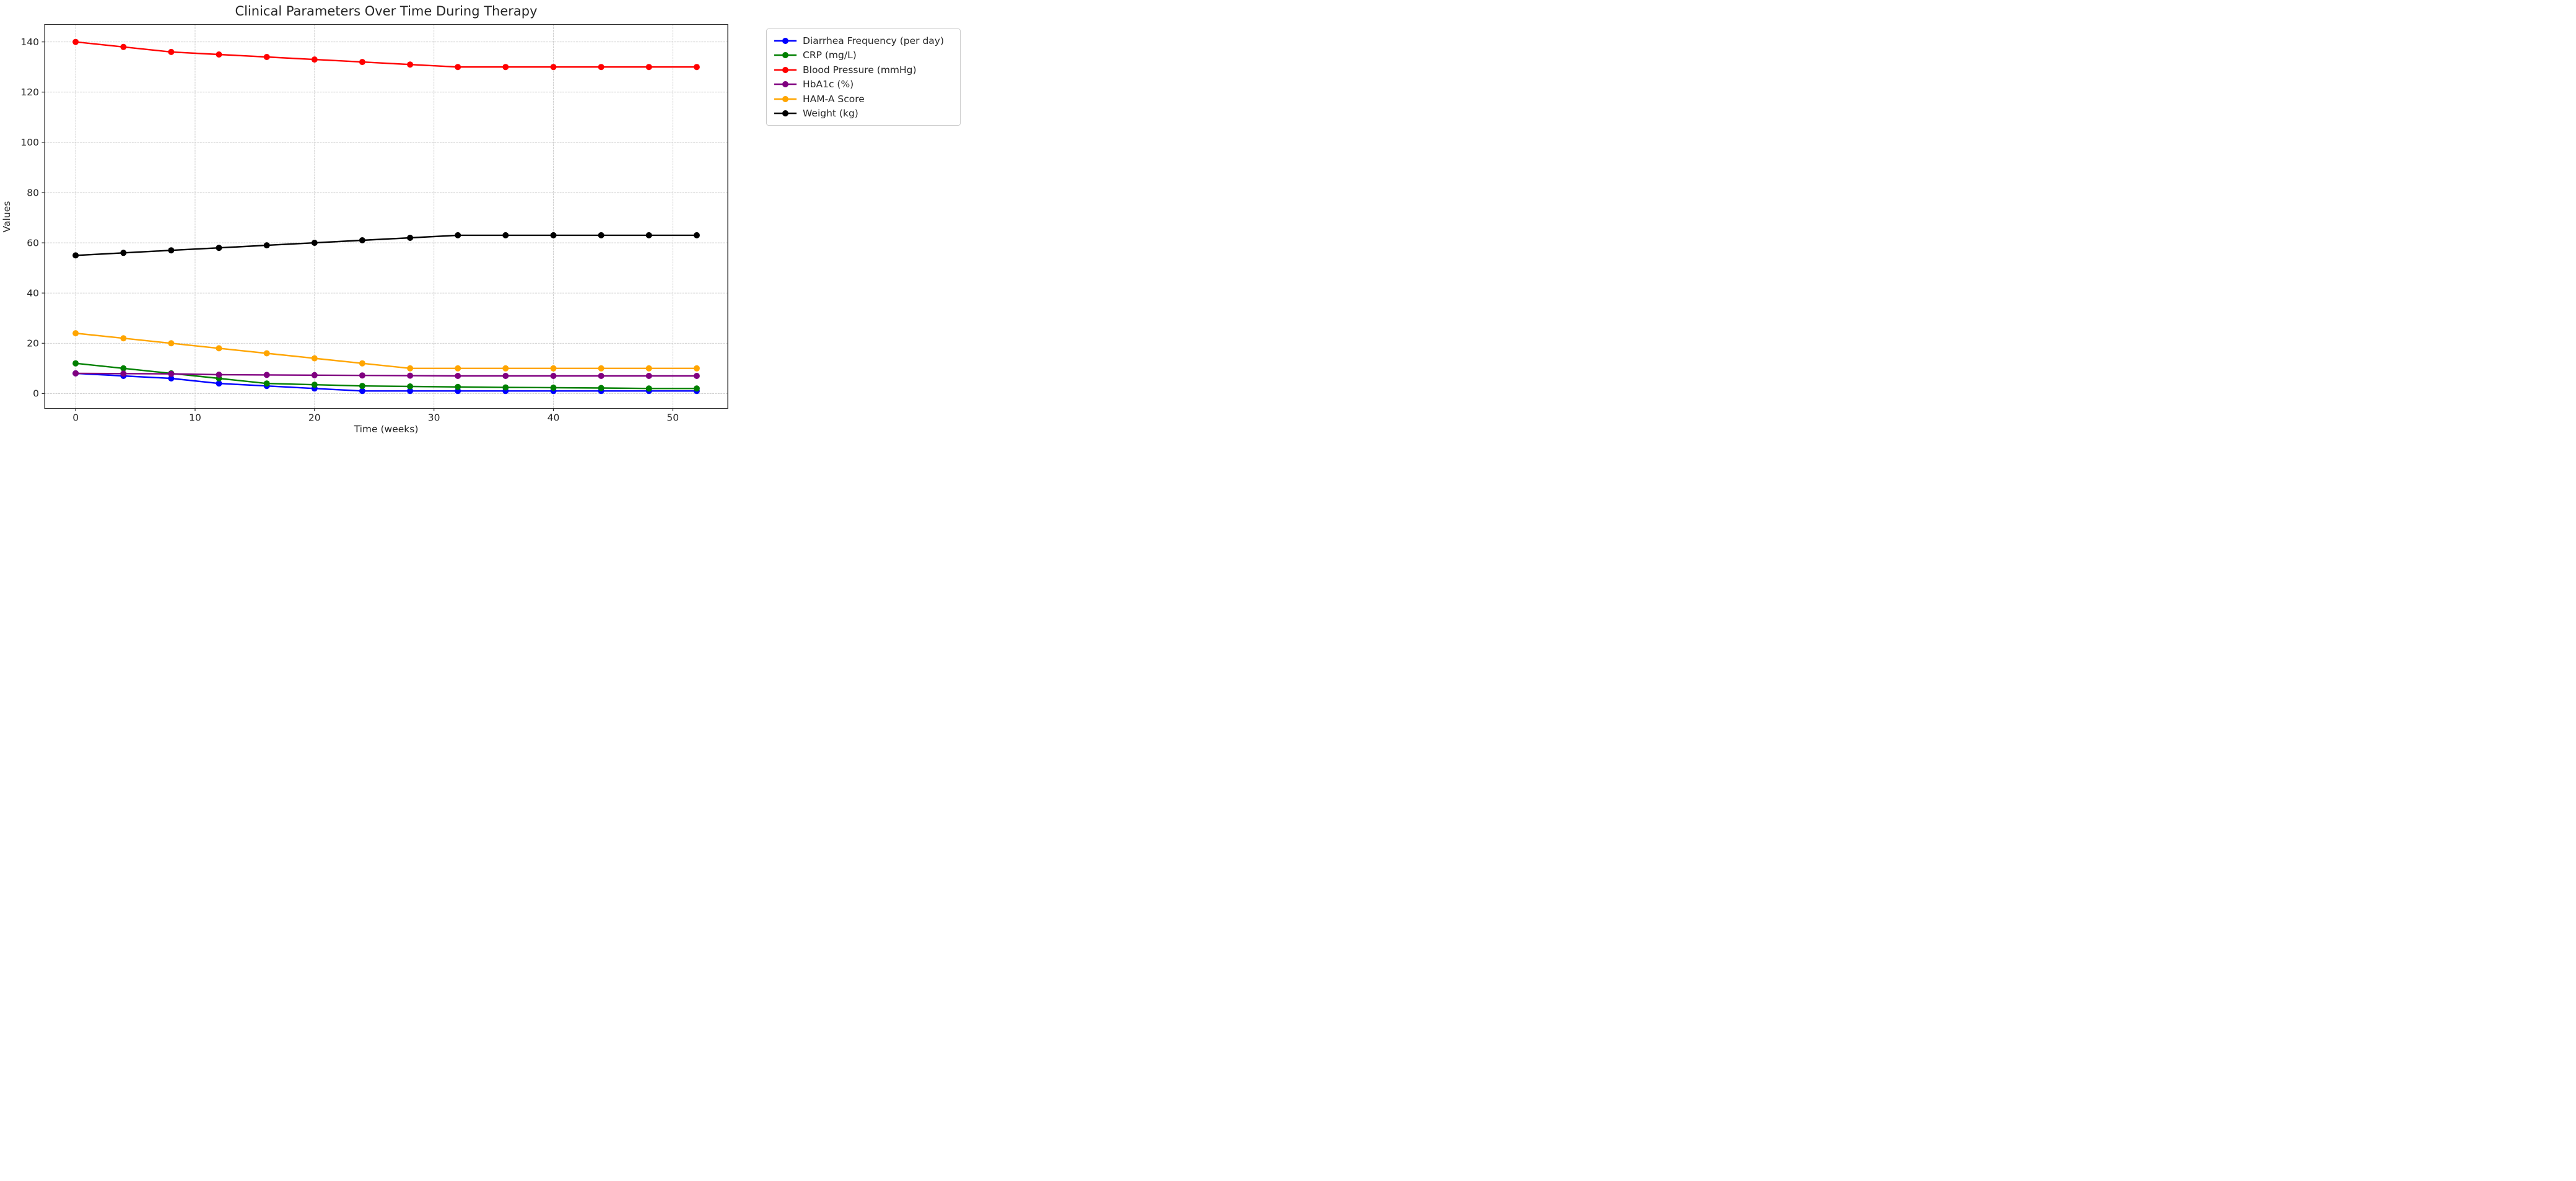 Image resolution: width=2576 pixels, height=1181 pixels. I want to click on y-tick-label: 20, so click(33, 343).